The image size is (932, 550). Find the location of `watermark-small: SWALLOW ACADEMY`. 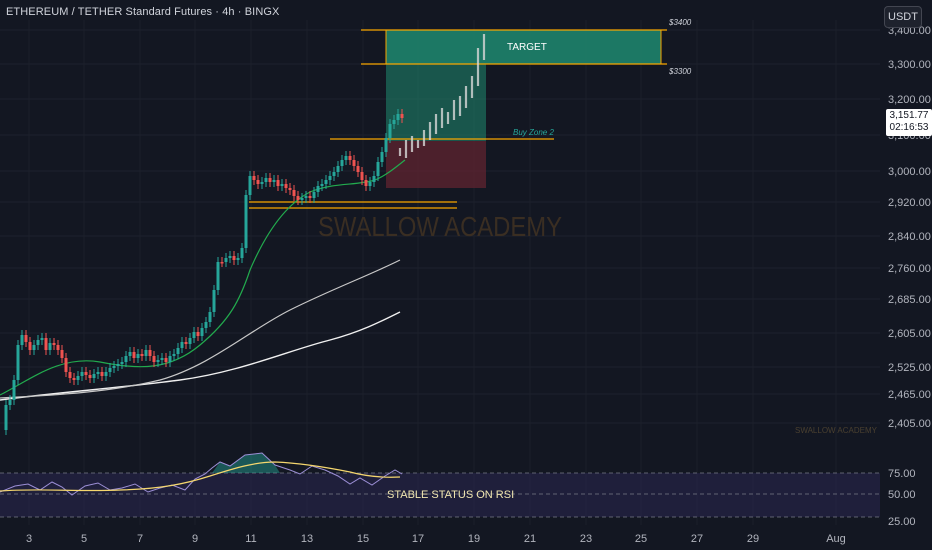

watermark-small: SWALLOW ACADEMY is located at coordinates (836, 430).